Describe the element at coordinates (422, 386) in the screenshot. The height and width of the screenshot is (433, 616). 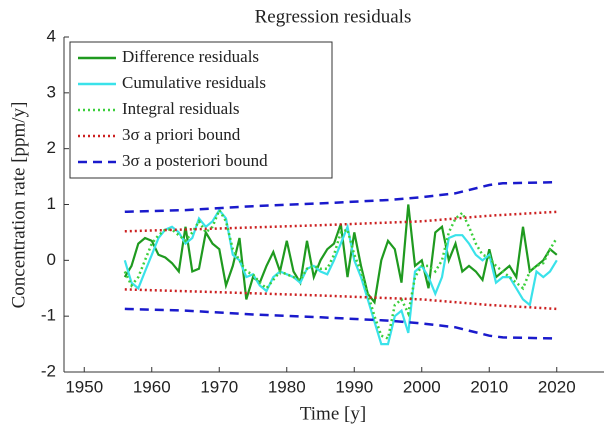
I see `x-tick-label: 2000` at that location.